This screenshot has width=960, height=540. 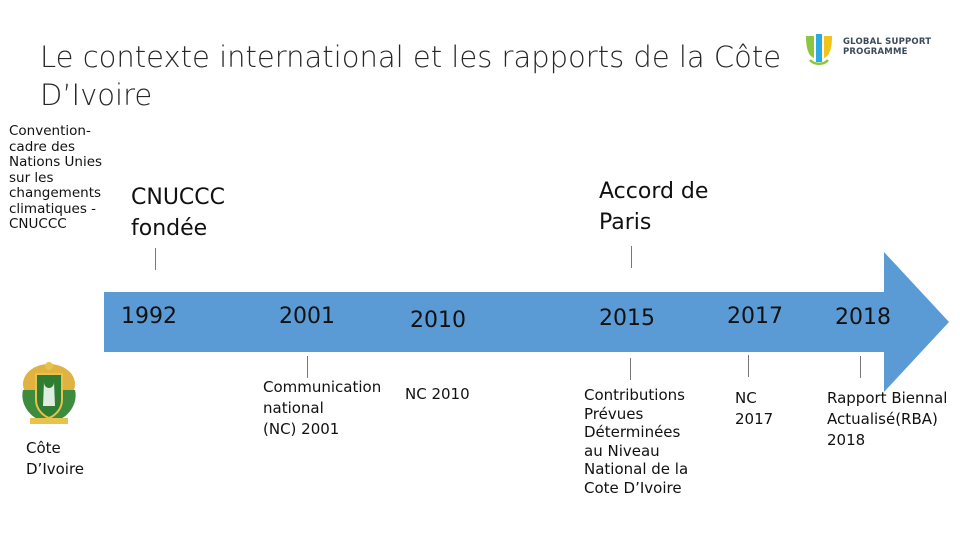 What do you see at coordinates (887, 419) in the screenshot?
I see `event-rba-2018: Rapport Biennal Actualisé(RBA) 2018` at bounding box center [887, 419].